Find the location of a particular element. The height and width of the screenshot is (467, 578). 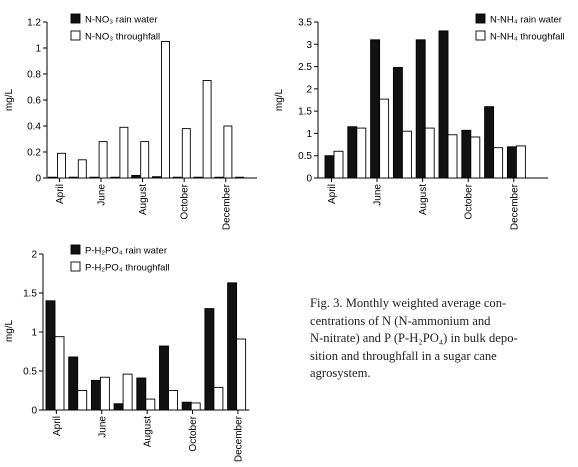

y-tick-label: 0.8 is located at coordinates (34, 75).